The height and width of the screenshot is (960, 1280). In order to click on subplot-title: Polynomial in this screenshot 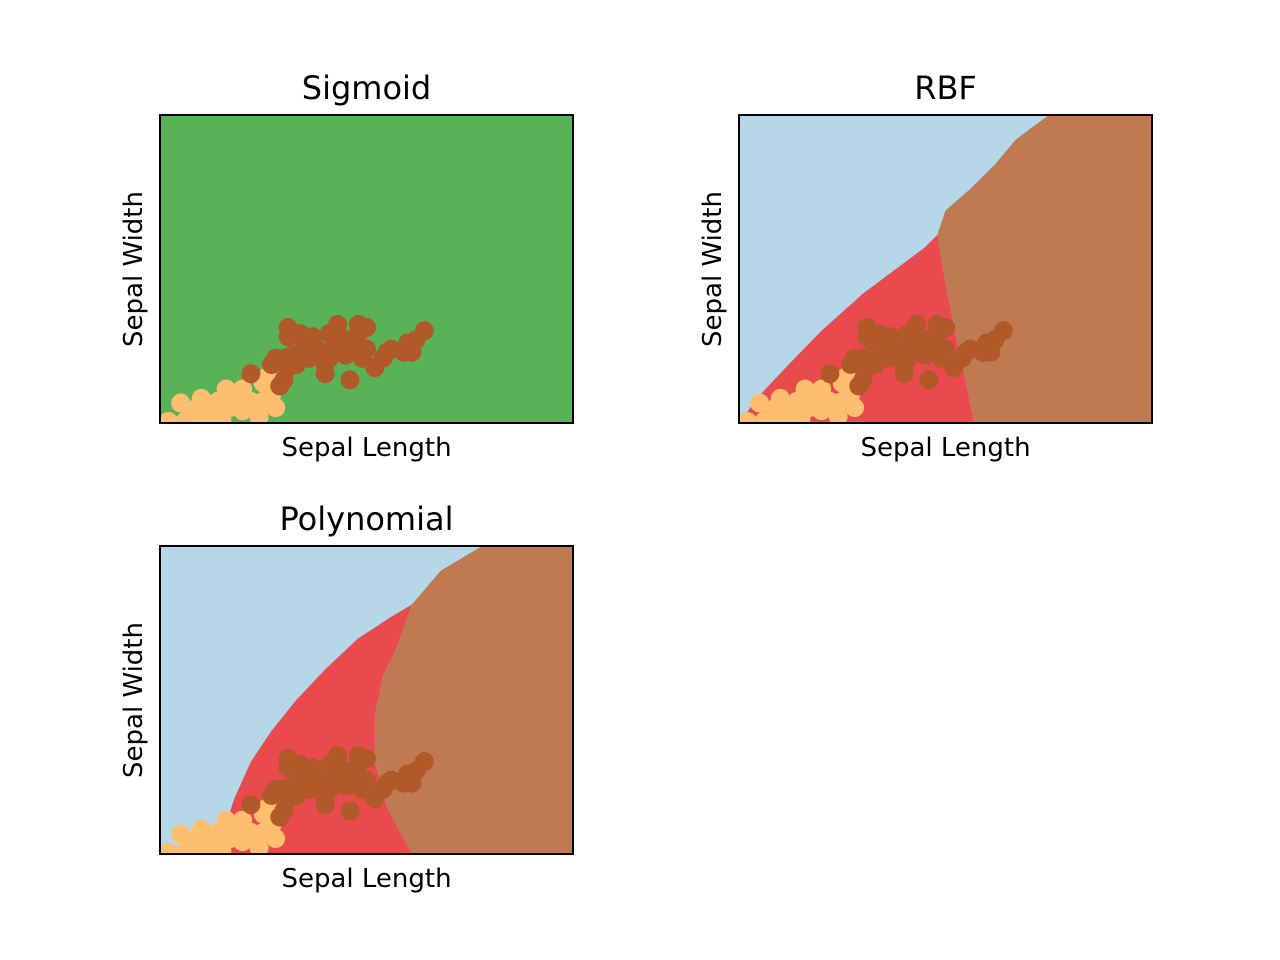, I will do `click(367, 519)`.